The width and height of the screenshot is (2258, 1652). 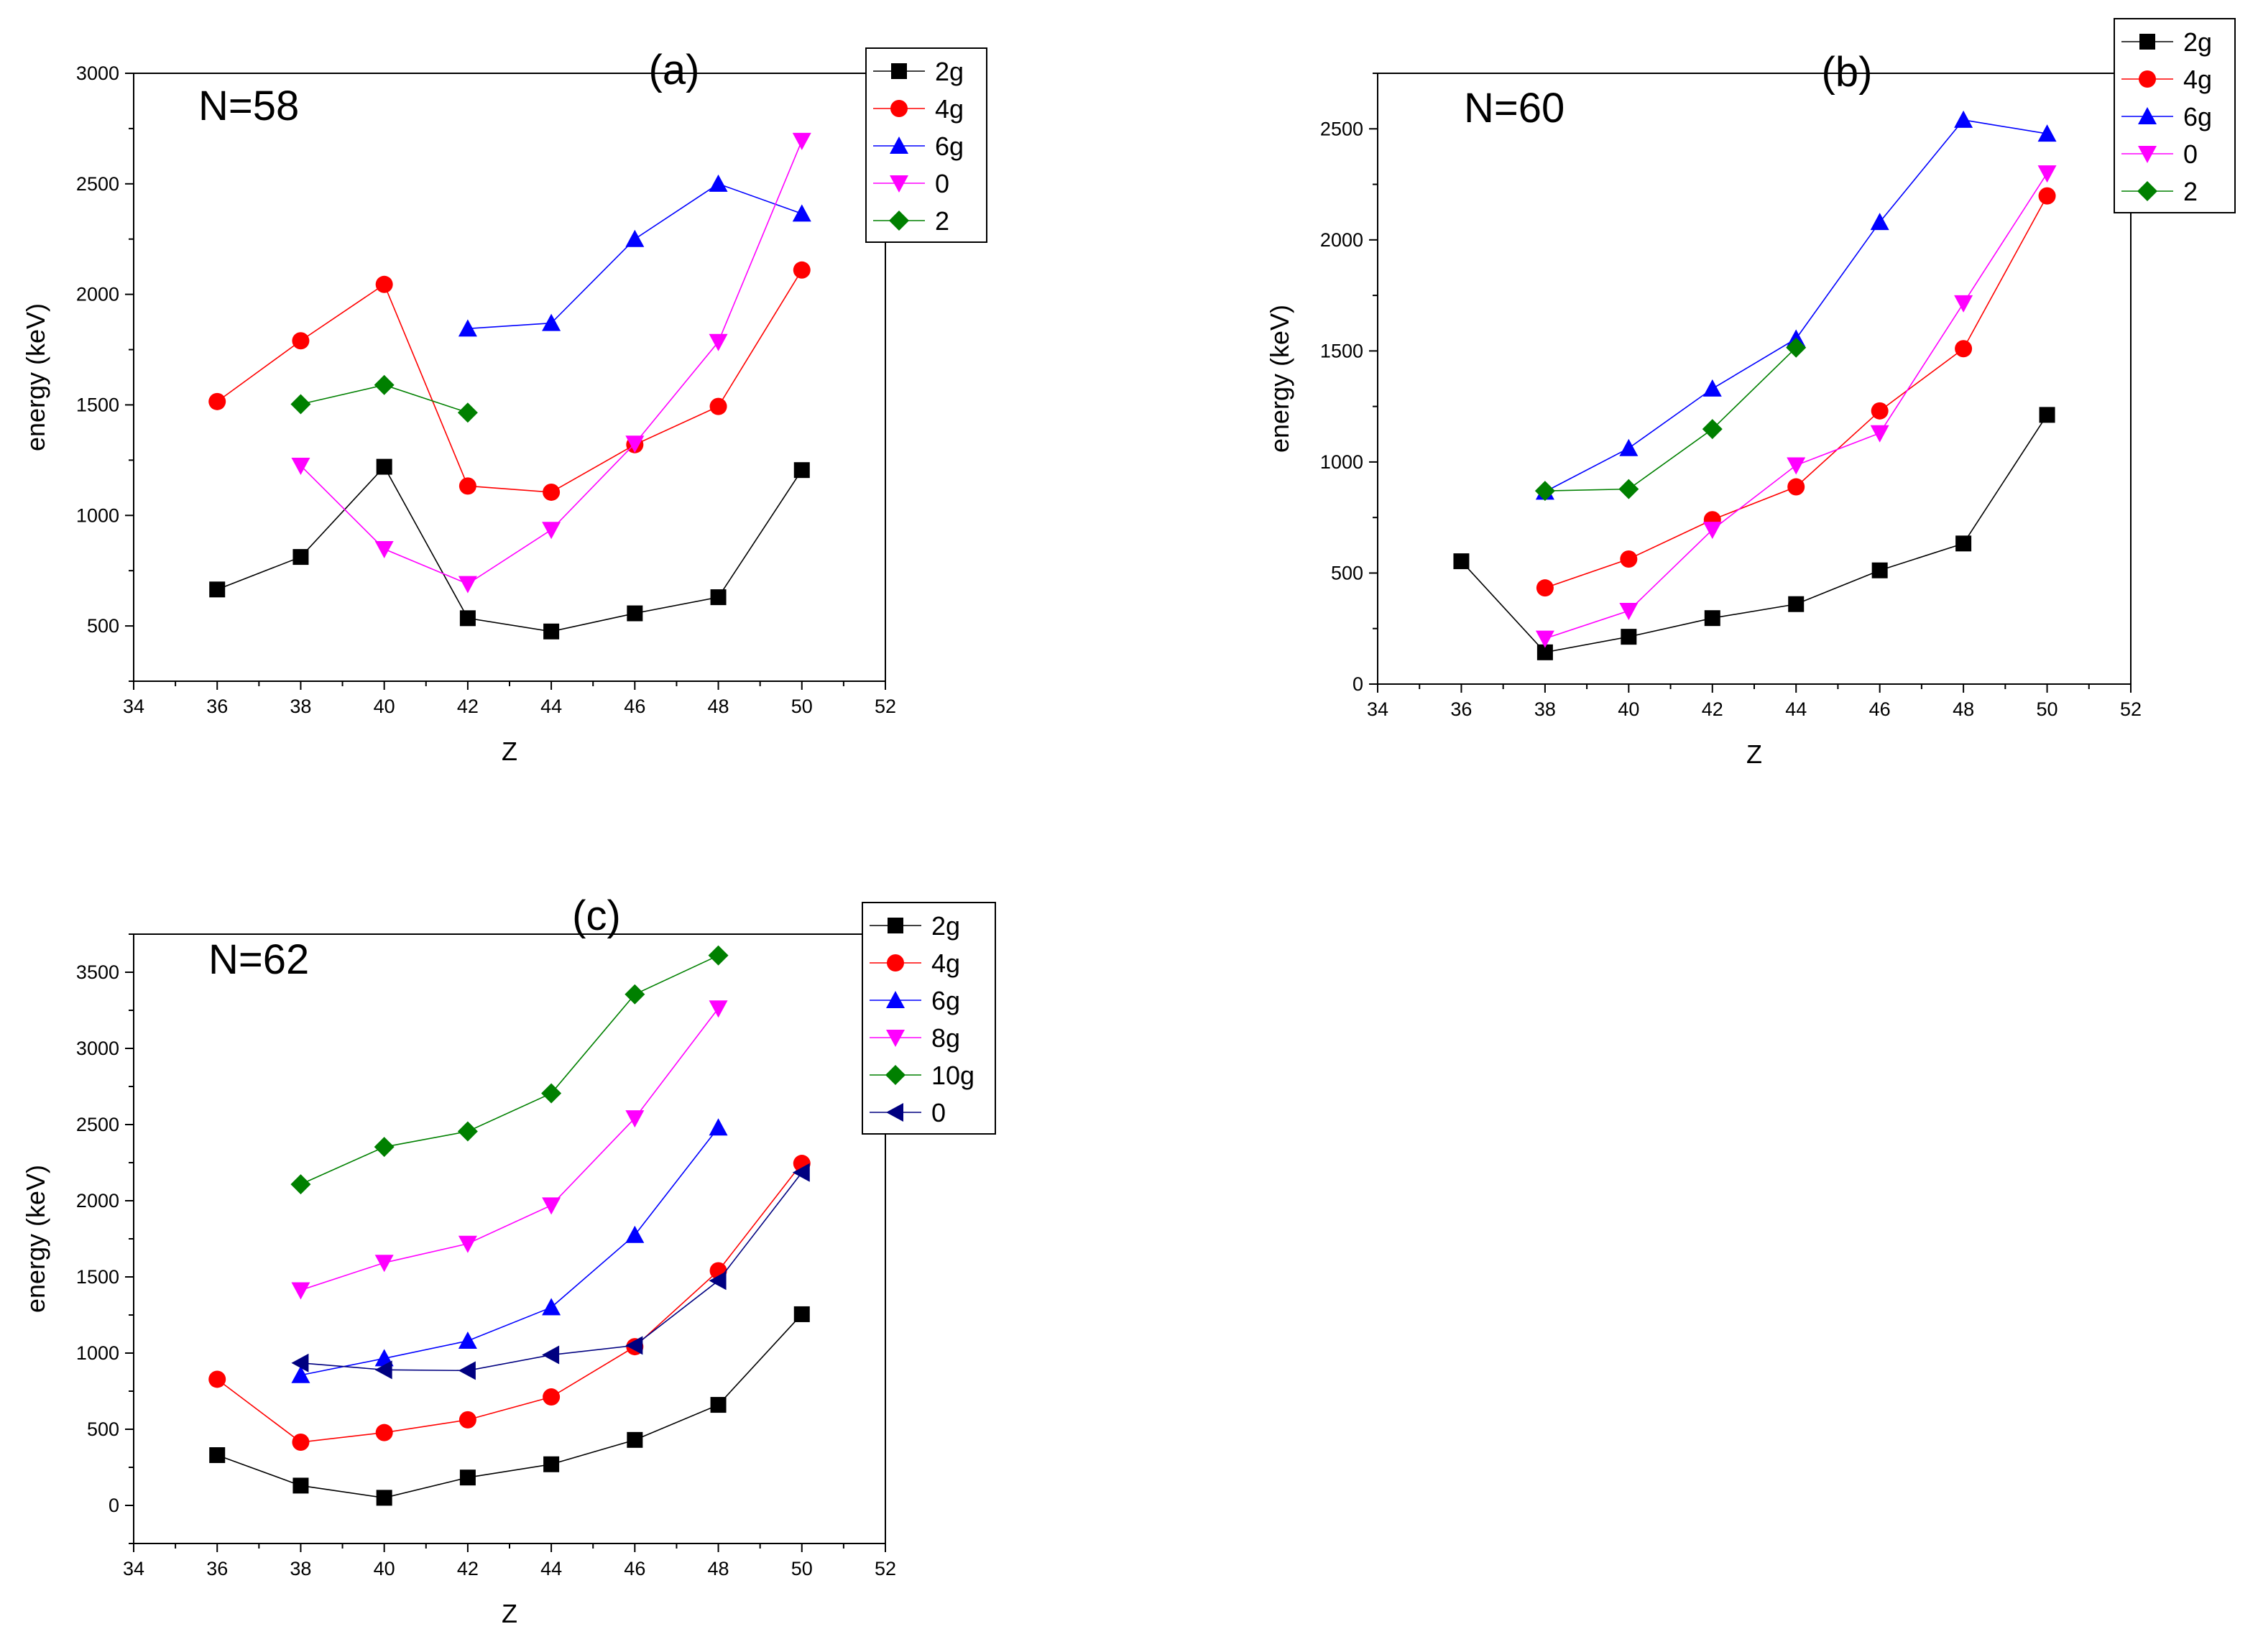 I want to click on data-point-a-4g-z40, so click(x=384, y=284).